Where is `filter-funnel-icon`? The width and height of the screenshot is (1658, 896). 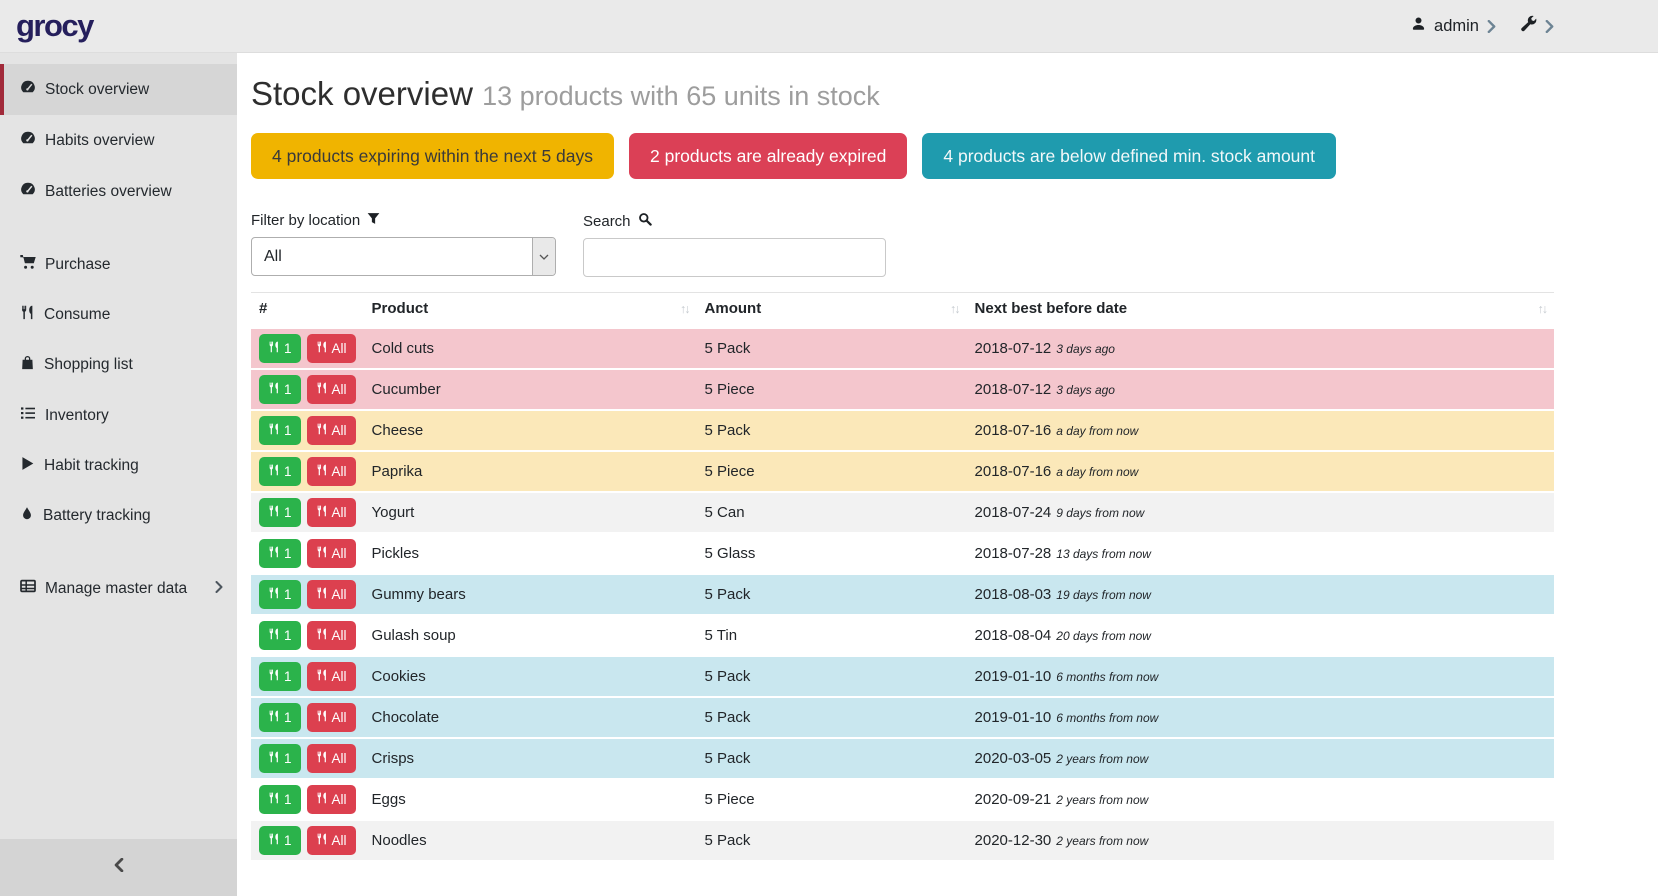 filter-funnel-icon is located at coordinates (373, 220).